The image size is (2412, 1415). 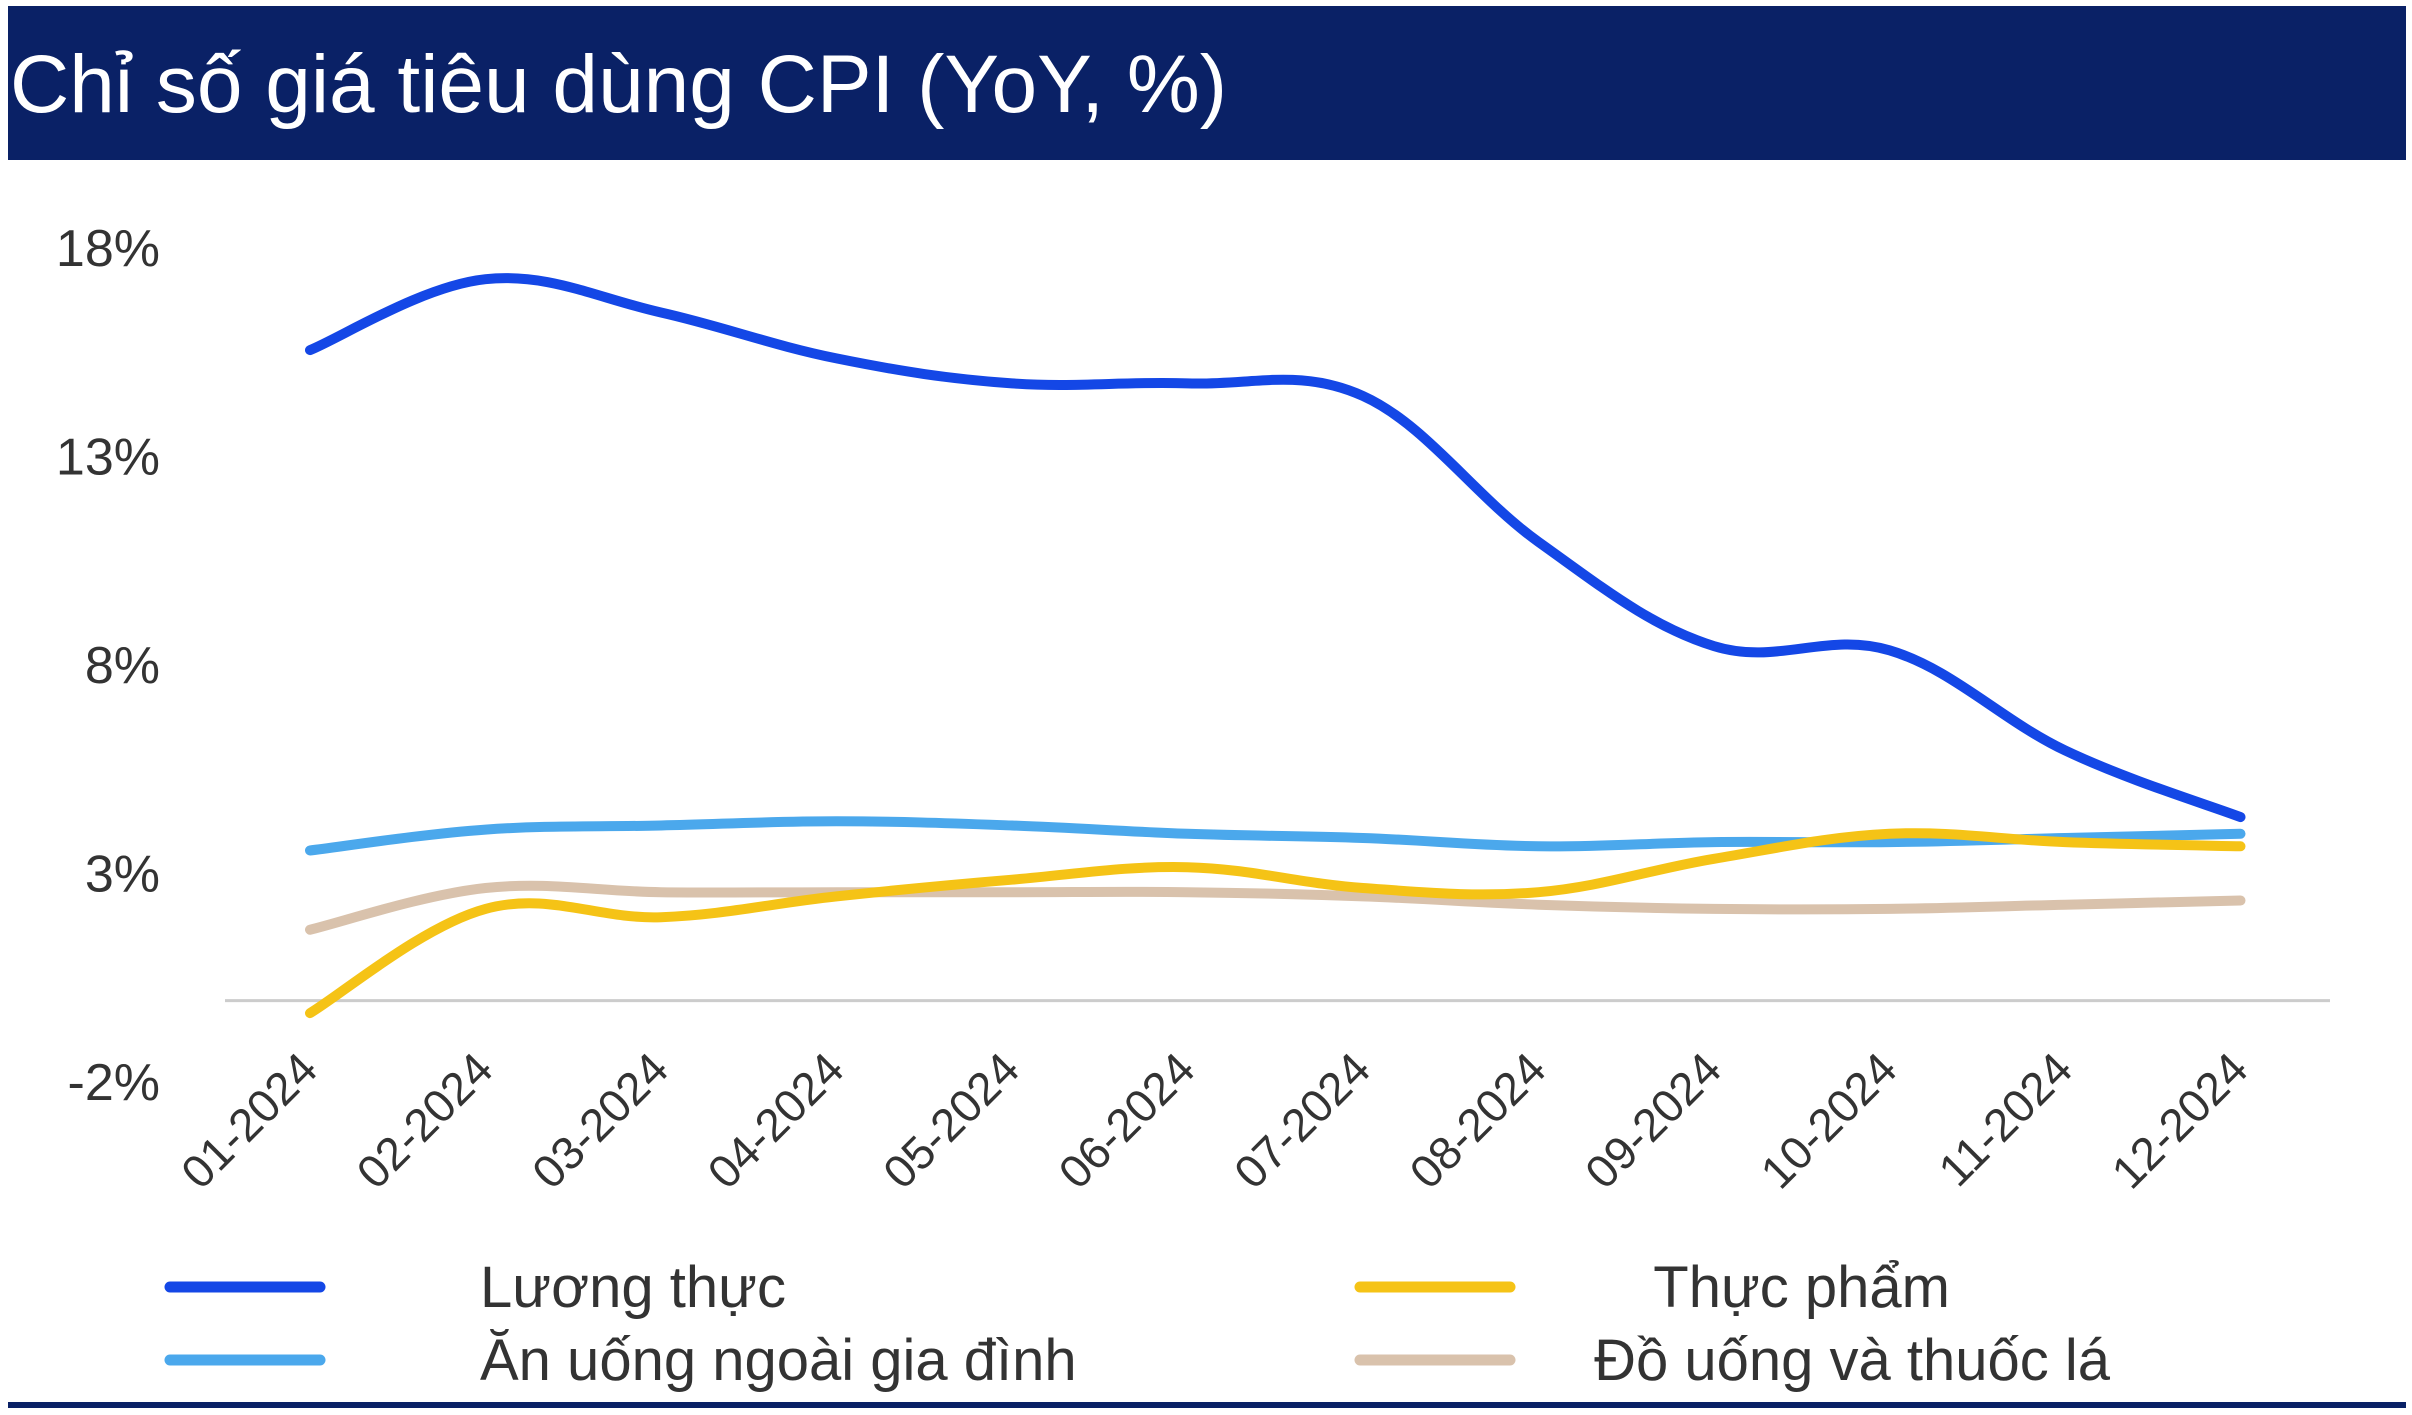 What do you see at coordinates (1653, 1120) in the screenshot?
I see `x-tick-label: 09-2024` at bounding box center [1653, 1120].